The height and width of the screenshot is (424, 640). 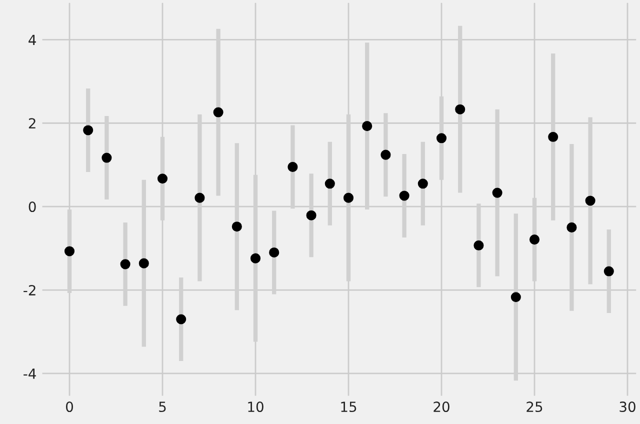 What do you see at coordinates (256, 407) in the screenshot?
I see `x-tick-label: 10` at bounding box center [256, 407].